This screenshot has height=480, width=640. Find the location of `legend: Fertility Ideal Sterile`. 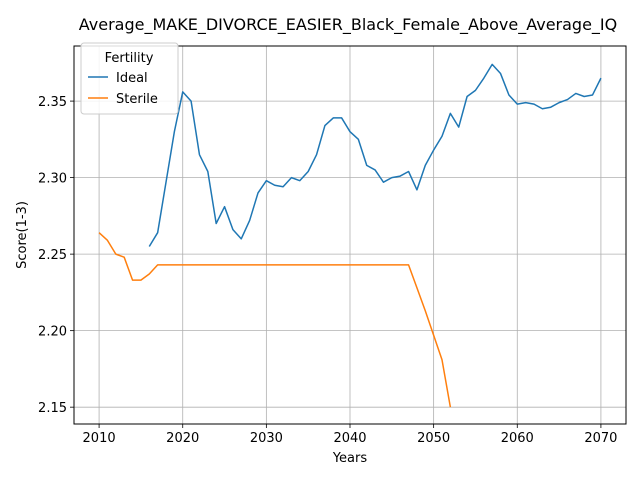

legend: Fertility Ideal Sterile is located at coordinates (129, 78).